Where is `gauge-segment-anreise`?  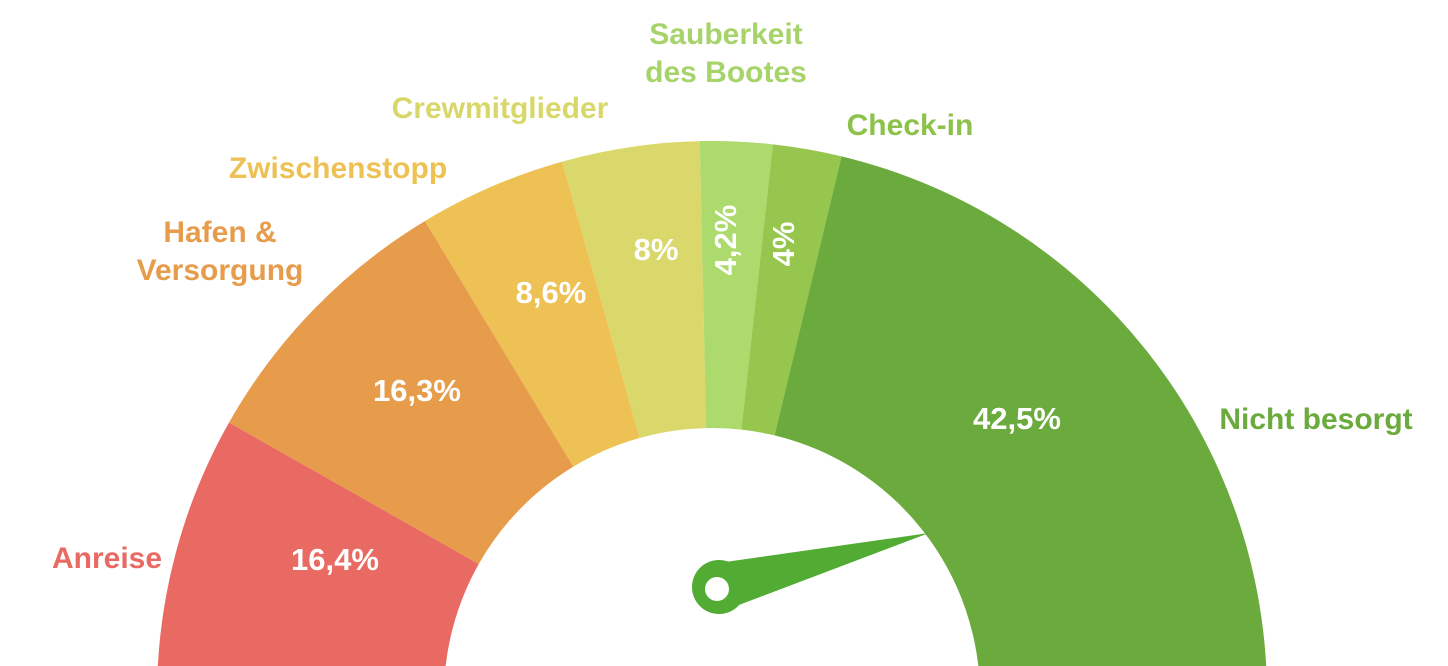
gauge-segment-anreise is located at coordinates (318, 544).